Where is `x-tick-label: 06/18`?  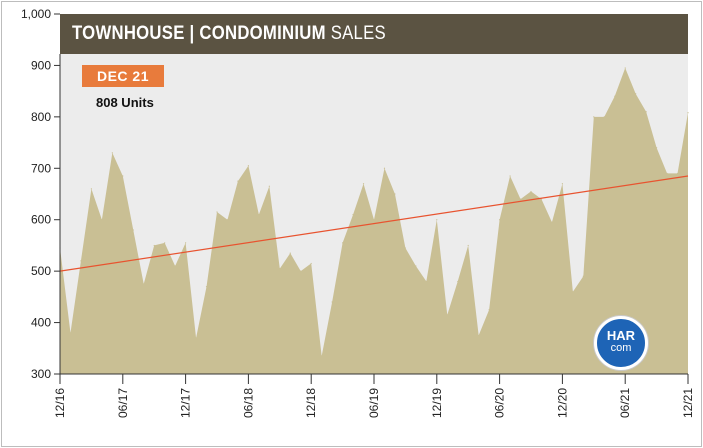 x-tick-label: 06/18 is located at coordinates (248, 403).